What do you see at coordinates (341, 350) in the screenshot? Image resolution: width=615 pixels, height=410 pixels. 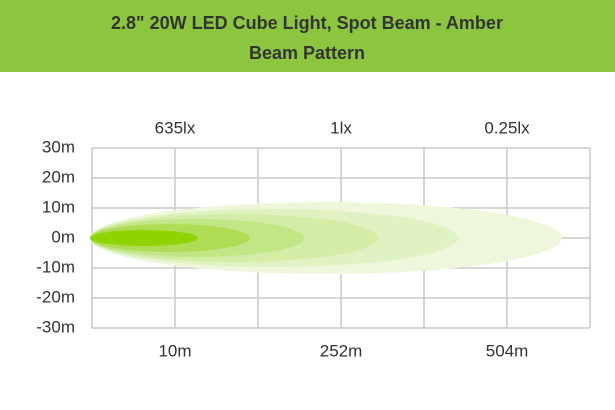 I see `x-tick-label: 252m` at bounding box center [341, 350].